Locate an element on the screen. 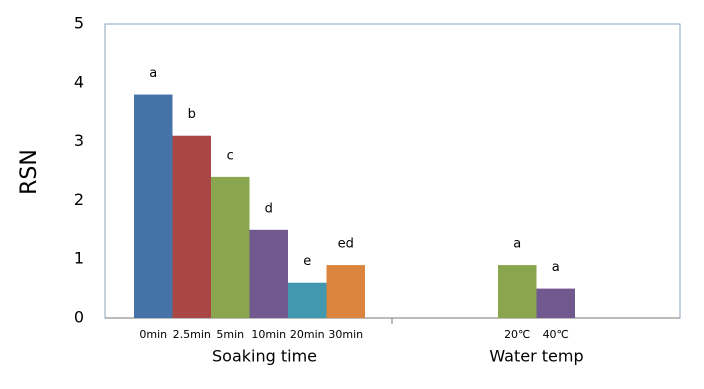 This screenshot has height=389, width=704. x-tick-label: 0min is located at coordinates (153, 334).